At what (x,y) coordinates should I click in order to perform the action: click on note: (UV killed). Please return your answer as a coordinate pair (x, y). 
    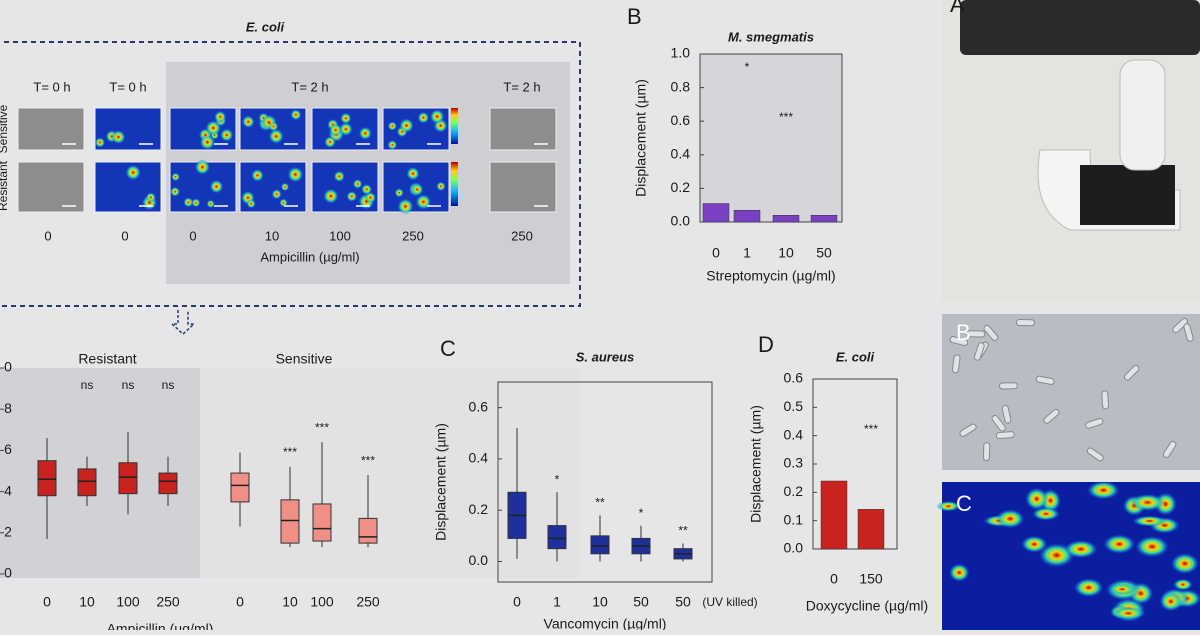
    Looking at the image, I should click on (729, 602).